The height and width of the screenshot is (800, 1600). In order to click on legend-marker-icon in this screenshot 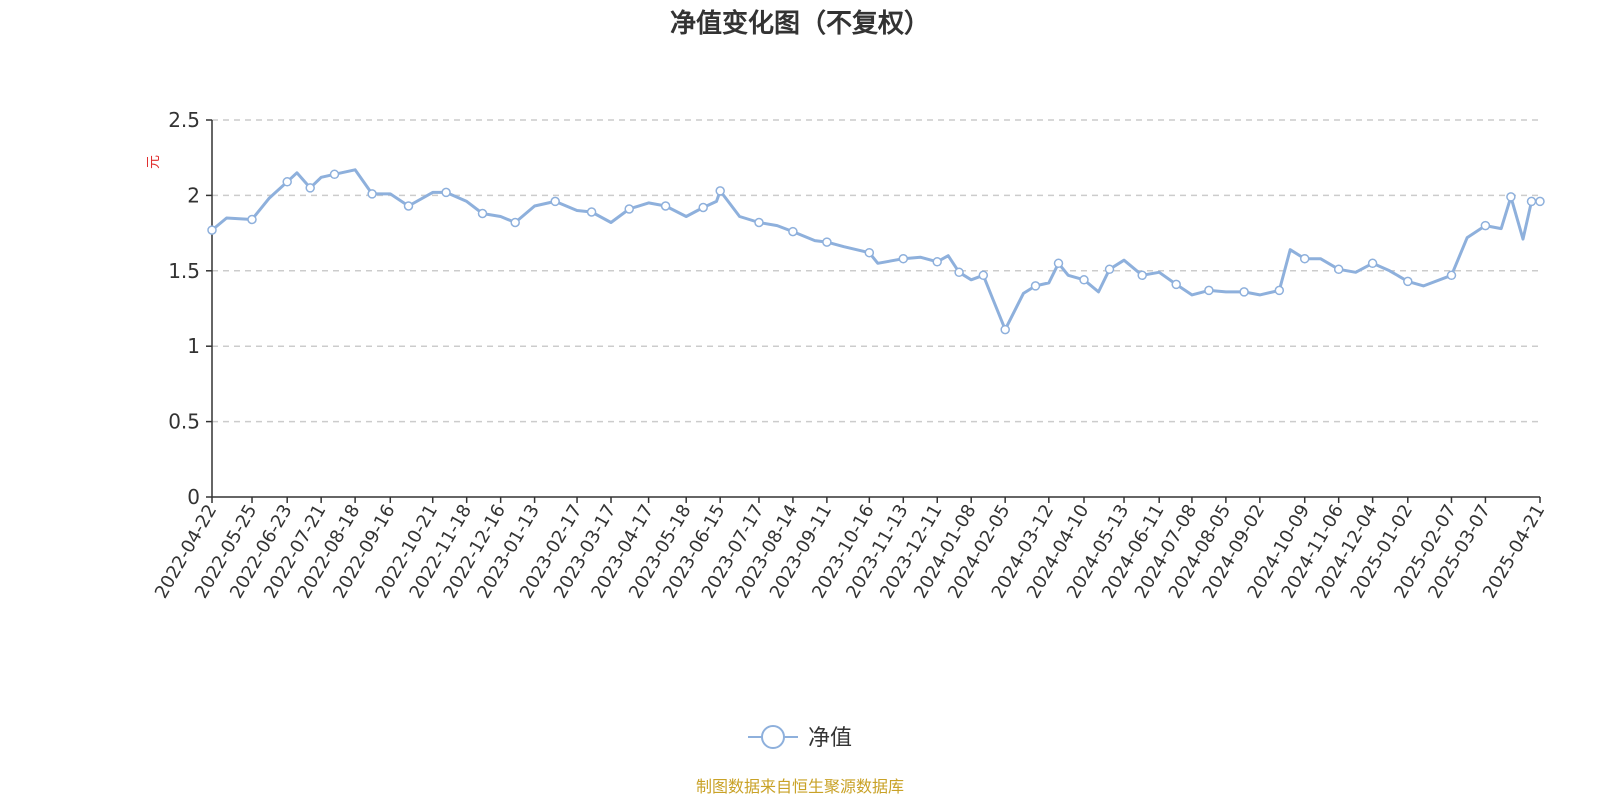, I will do `click(773, 737)`.